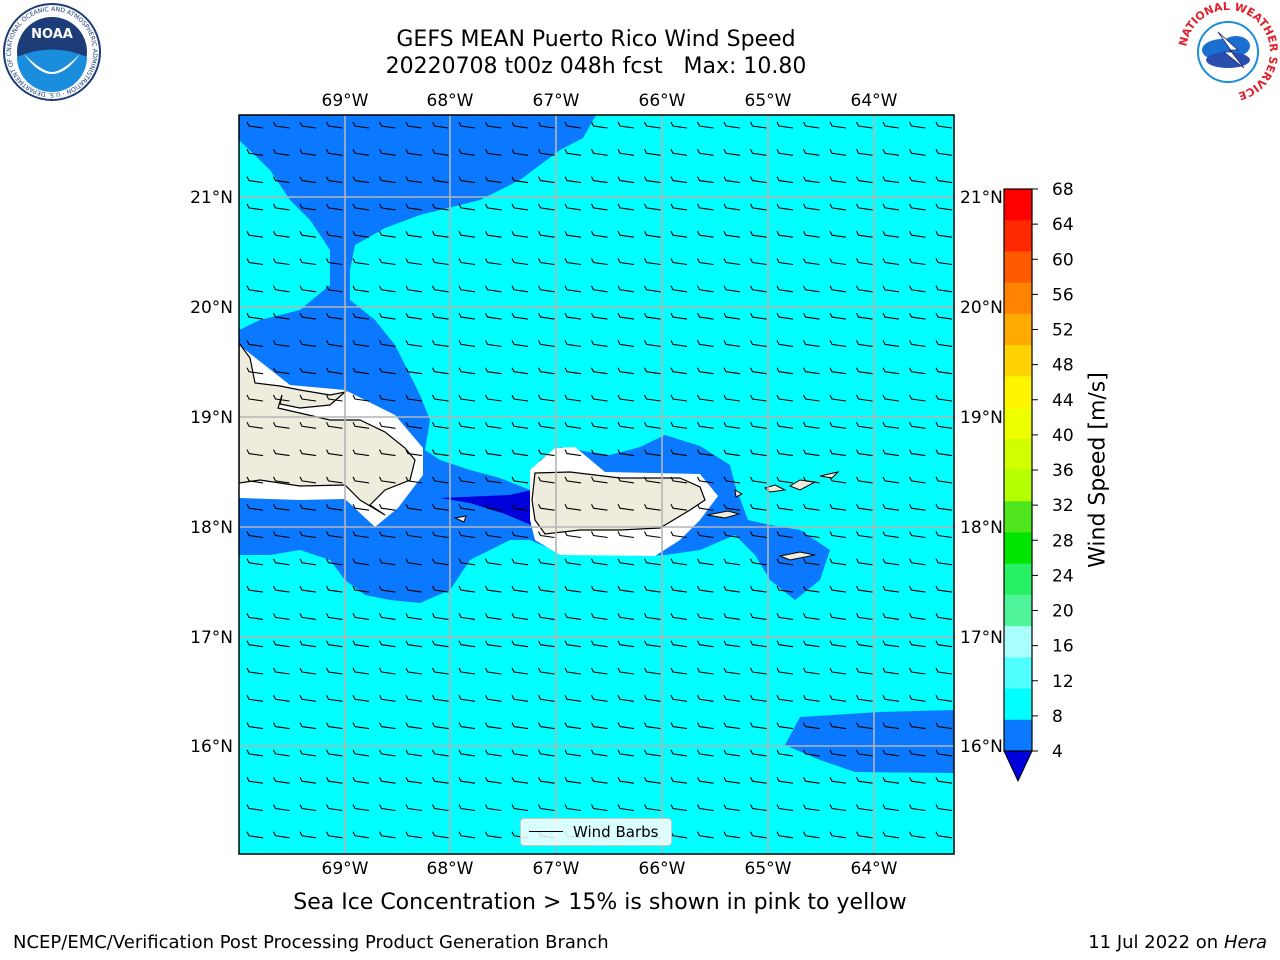 This screenshot has height=960, width=1280. I want to click on plot-subtitle: 20220708 t00z 048h fcst Max: 10.80, so click(596, 66).